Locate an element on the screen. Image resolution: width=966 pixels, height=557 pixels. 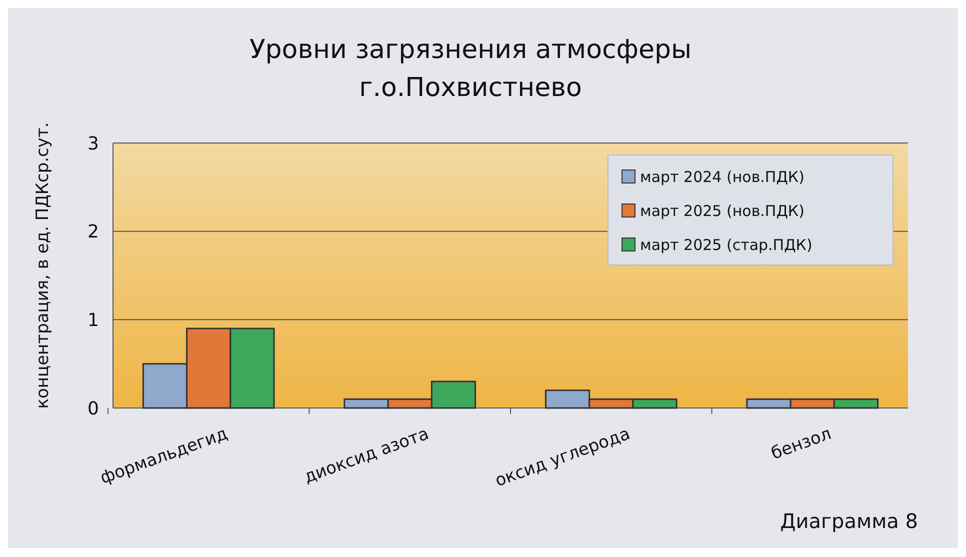
legend-label: март 2024 (нов.ПДК) is located at coordinates (722, 177).